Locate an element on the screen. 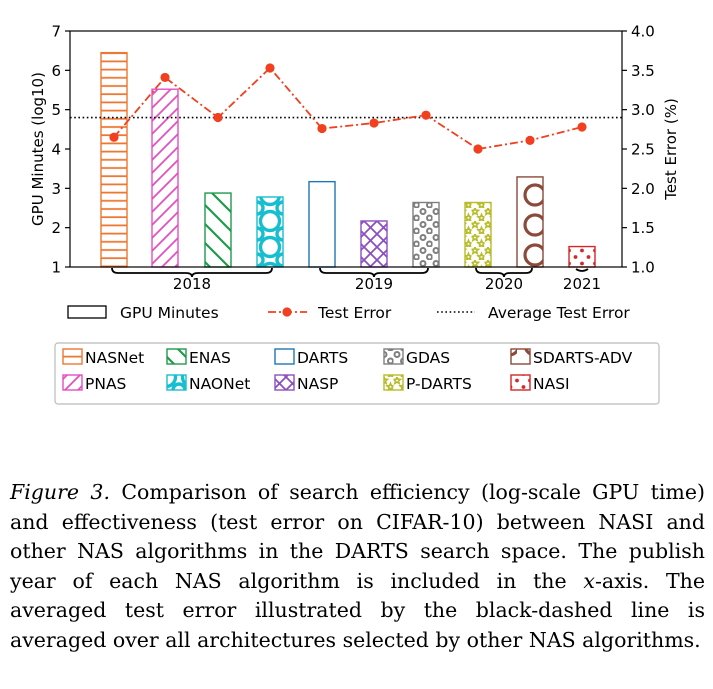 The image size is (713, 689). legend-label-darts: DARTS is located at coordinates (322, 358).